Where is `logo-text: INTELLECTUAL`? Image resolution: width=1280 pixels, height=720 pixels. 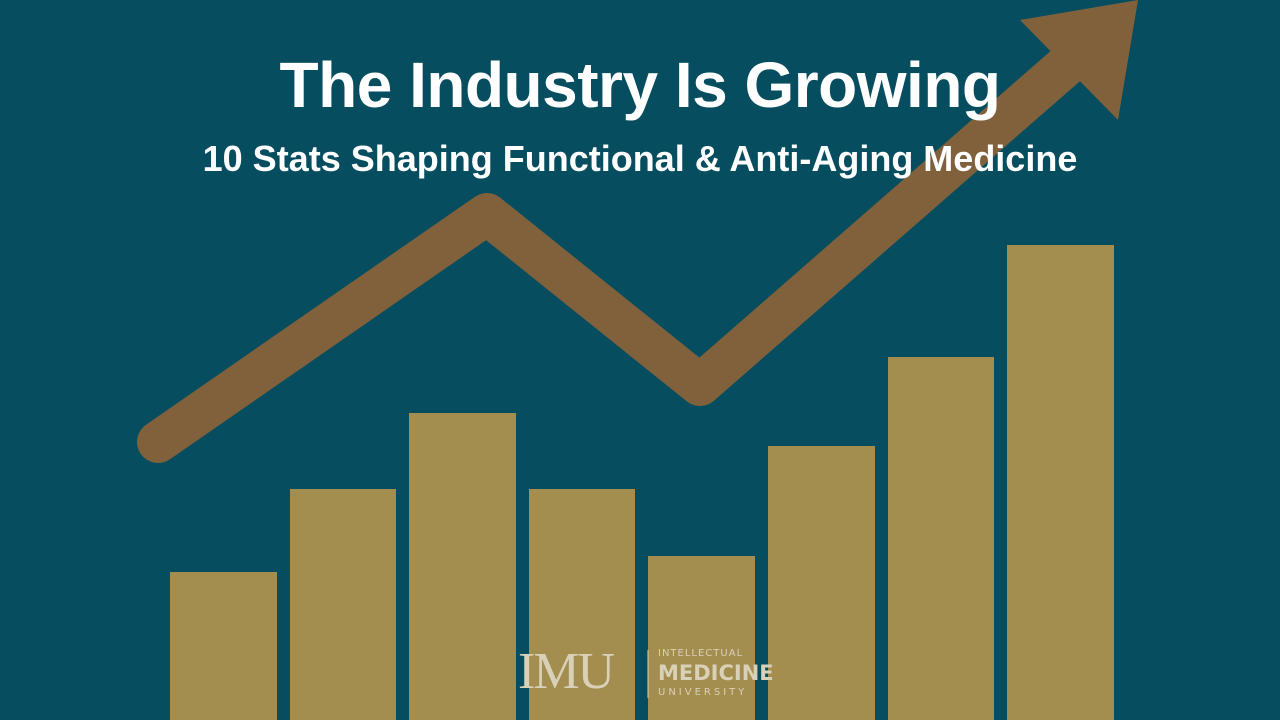 logo-text: INTELLECTUAL is located at coordinates (701, 653).